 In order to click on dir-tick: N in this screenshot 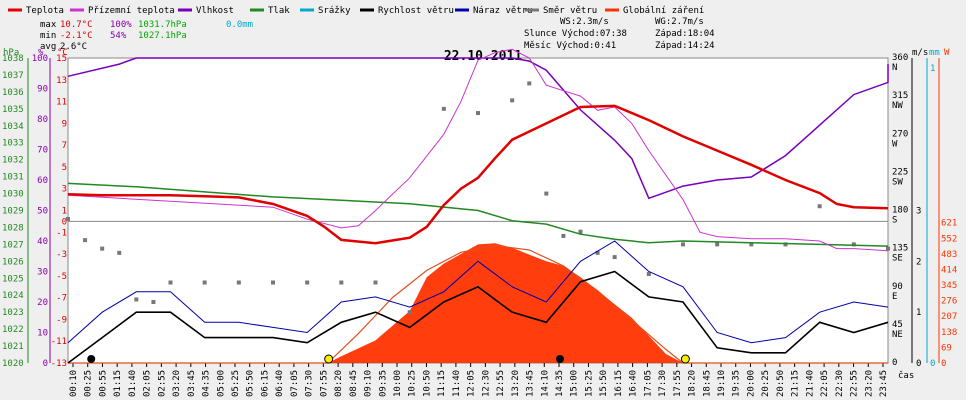, I will do `click(894, 68)`.